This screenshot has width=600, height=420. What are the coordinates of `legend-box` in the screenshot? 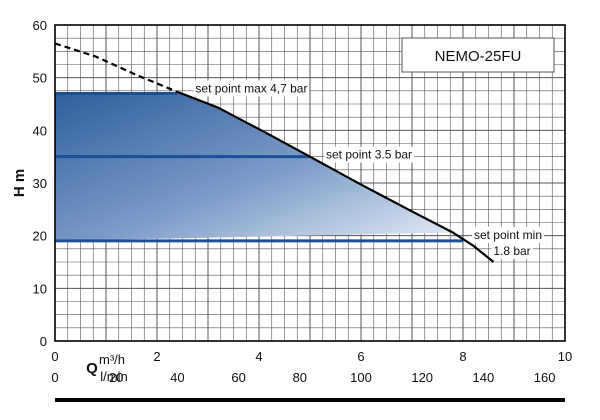 It's located at (478, 55).